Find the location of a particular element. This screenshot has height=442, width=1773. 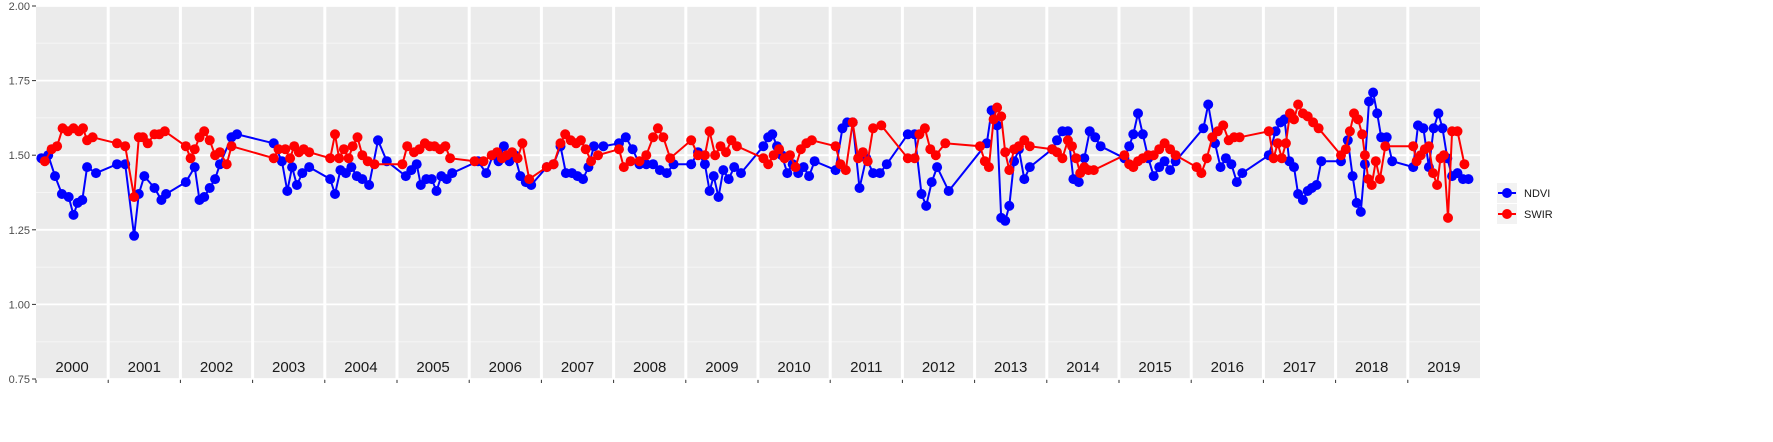

facet-label-2005: 2005 is located at coordinates (432, 367).